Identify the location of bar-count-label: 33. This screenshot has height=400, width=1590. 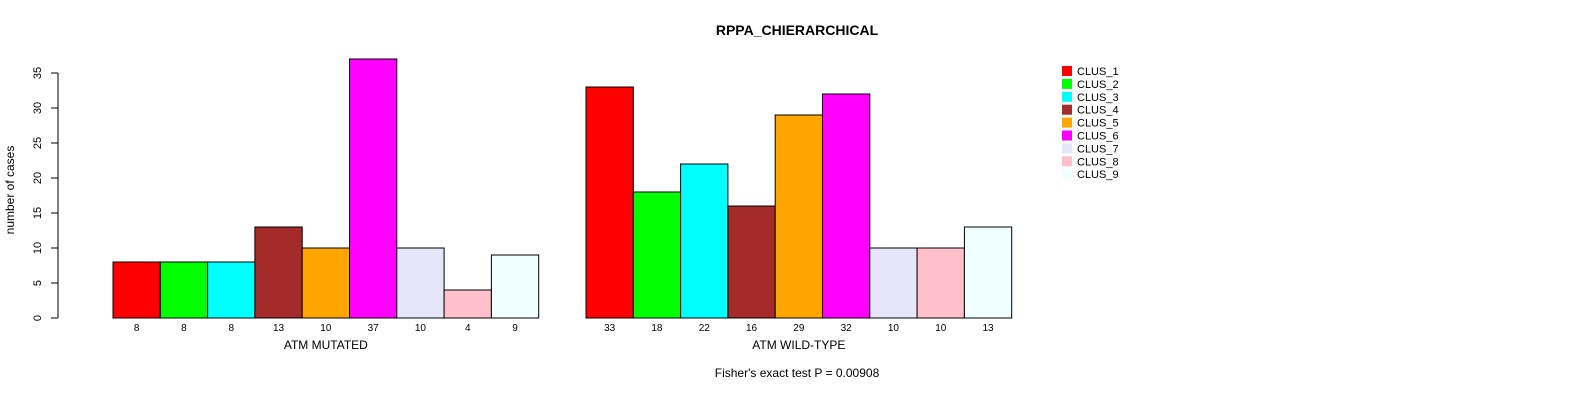
(610, 328).